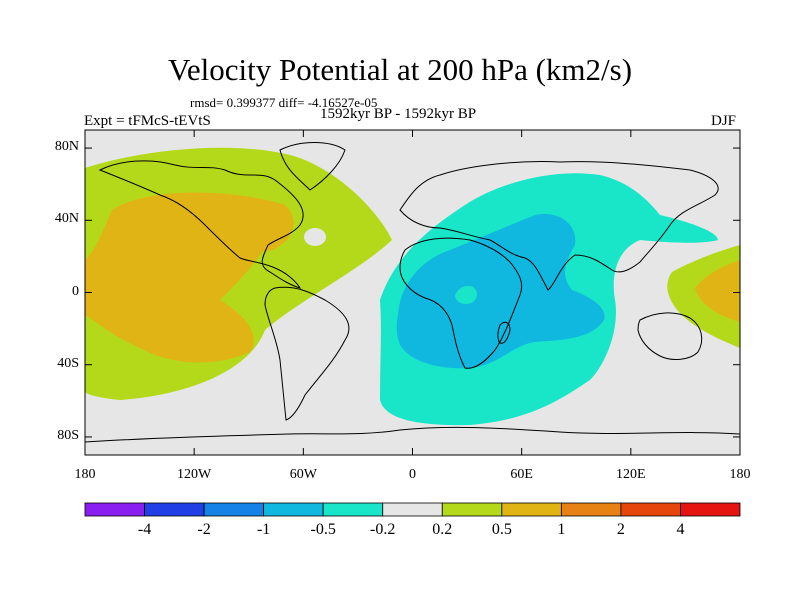  I want to click on stats-text: rmsd= 0.399377 diff= -4.16527e-05, so click(284, 102).